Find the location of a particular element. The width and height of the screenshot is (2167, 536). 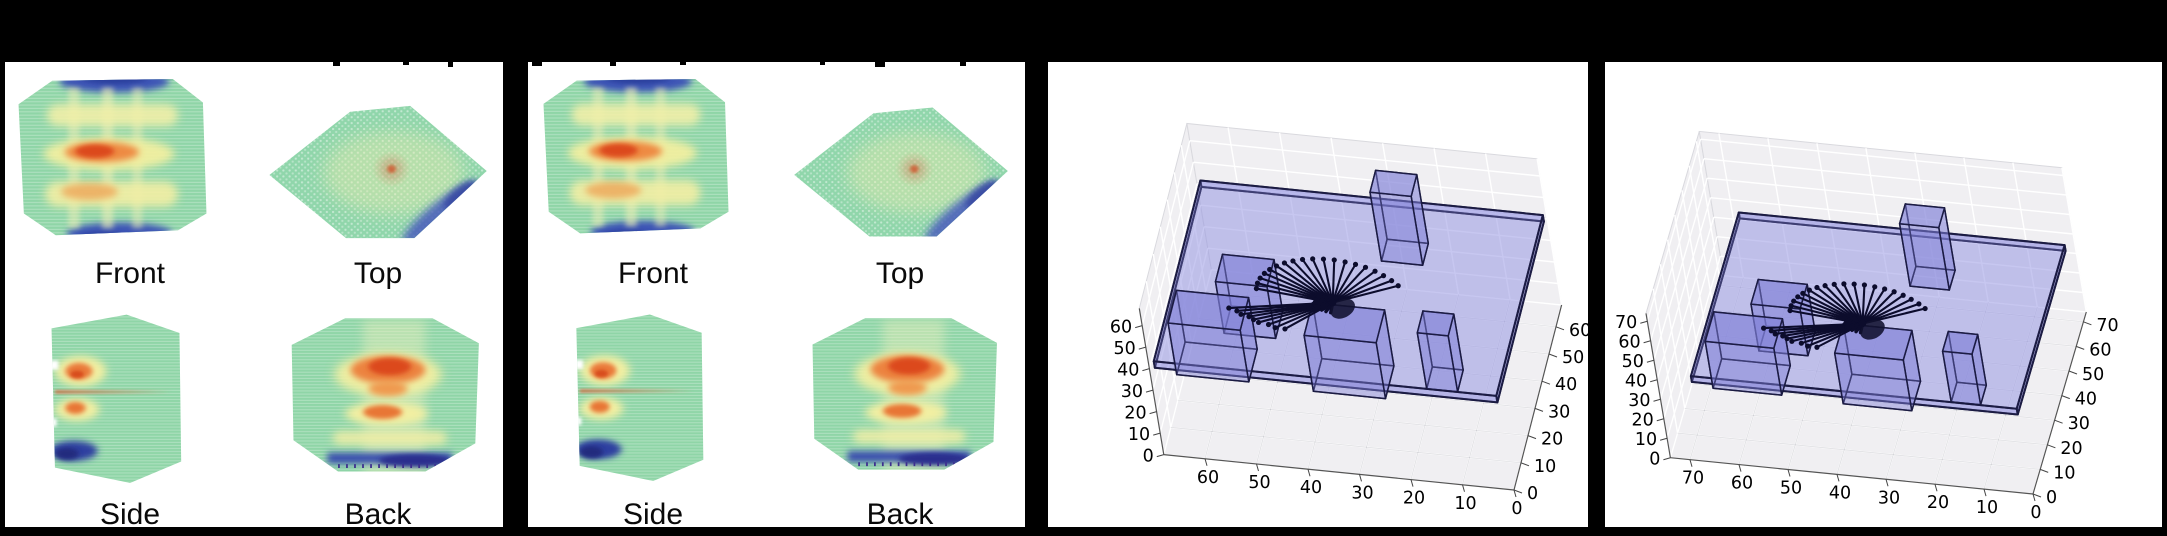

x-tick-label: 70 is located at coordinates (1693, 479).